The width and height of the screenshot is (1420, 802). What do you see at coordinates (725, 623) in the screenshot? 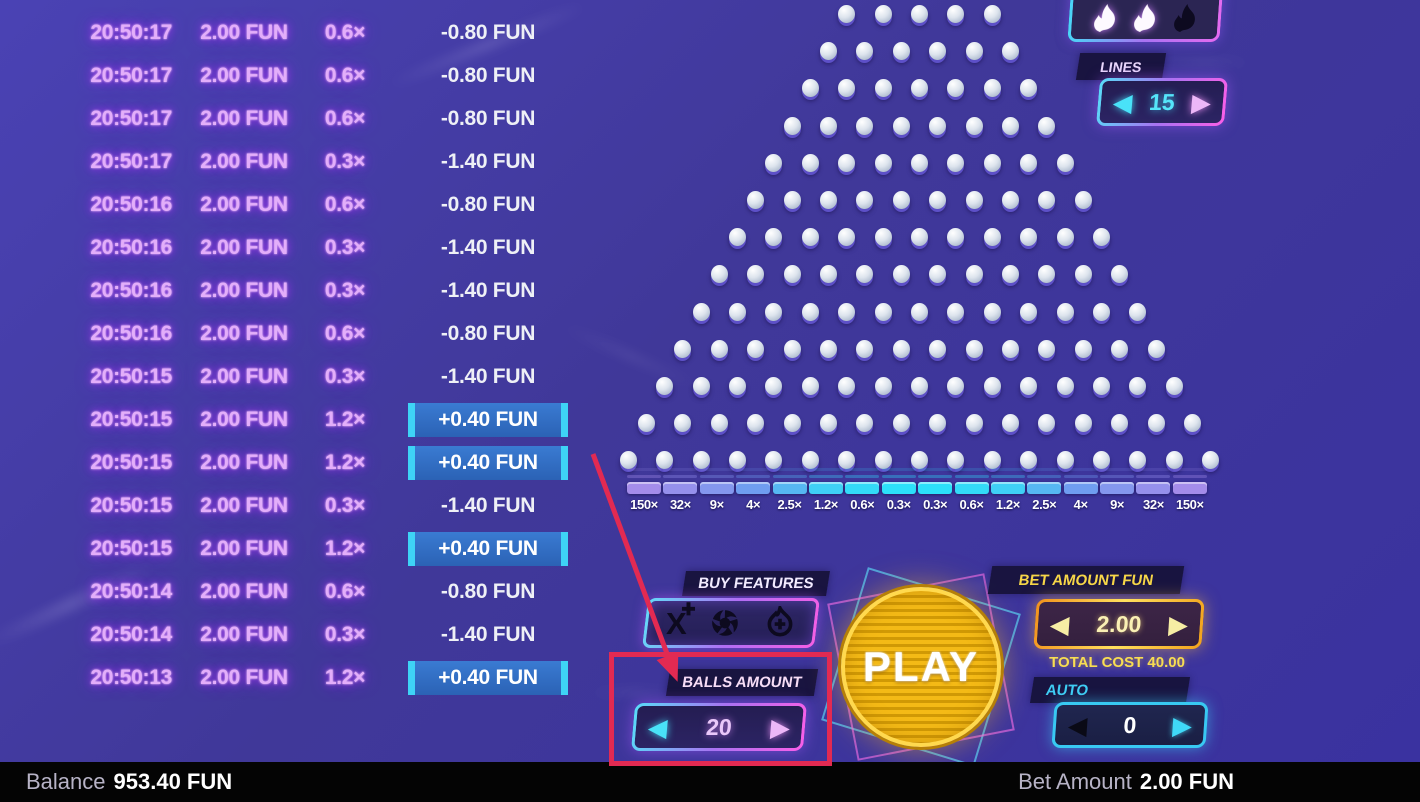
I see `respin-icon` at bounding box center [725, 623].